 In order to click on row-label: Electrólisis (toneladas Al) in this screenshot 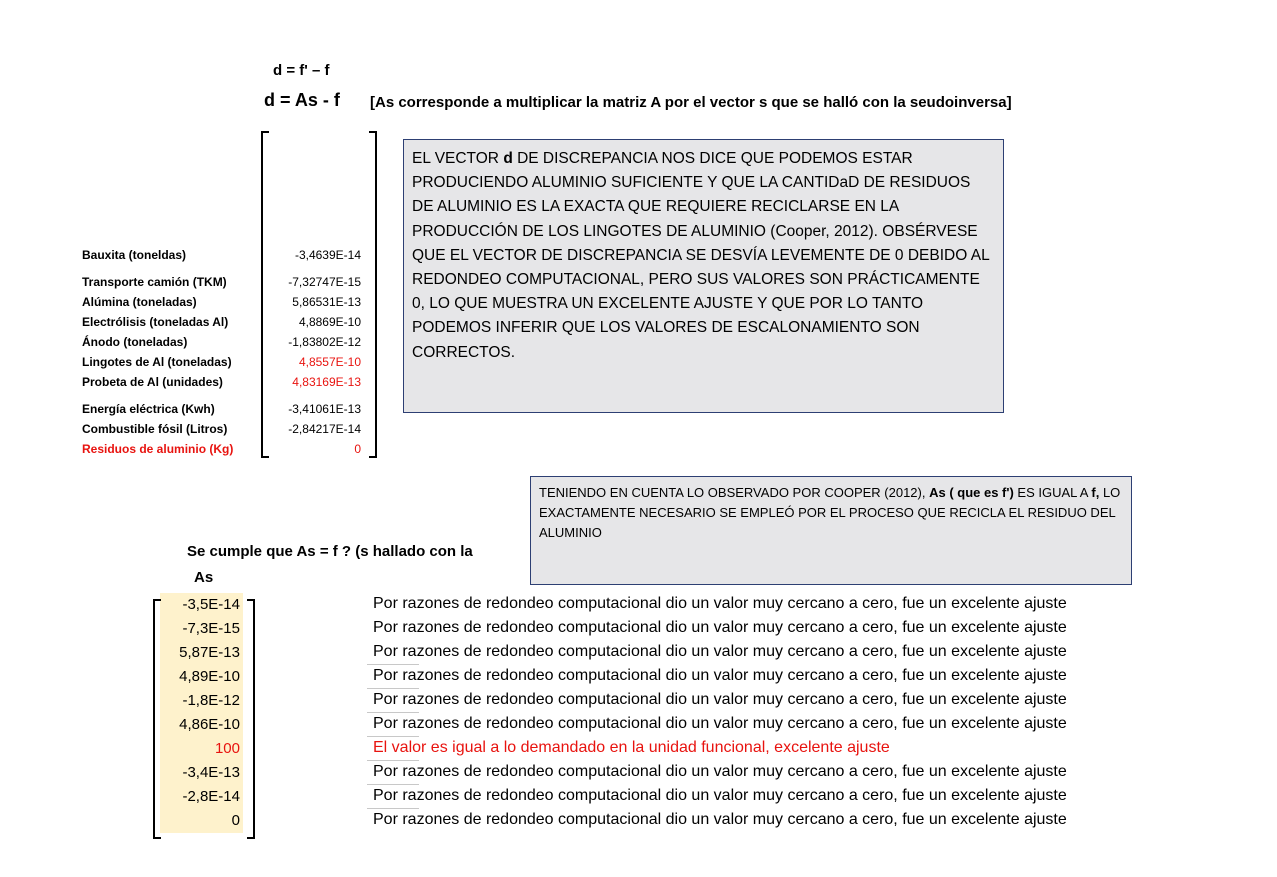, I will do `click(155, 322)`.